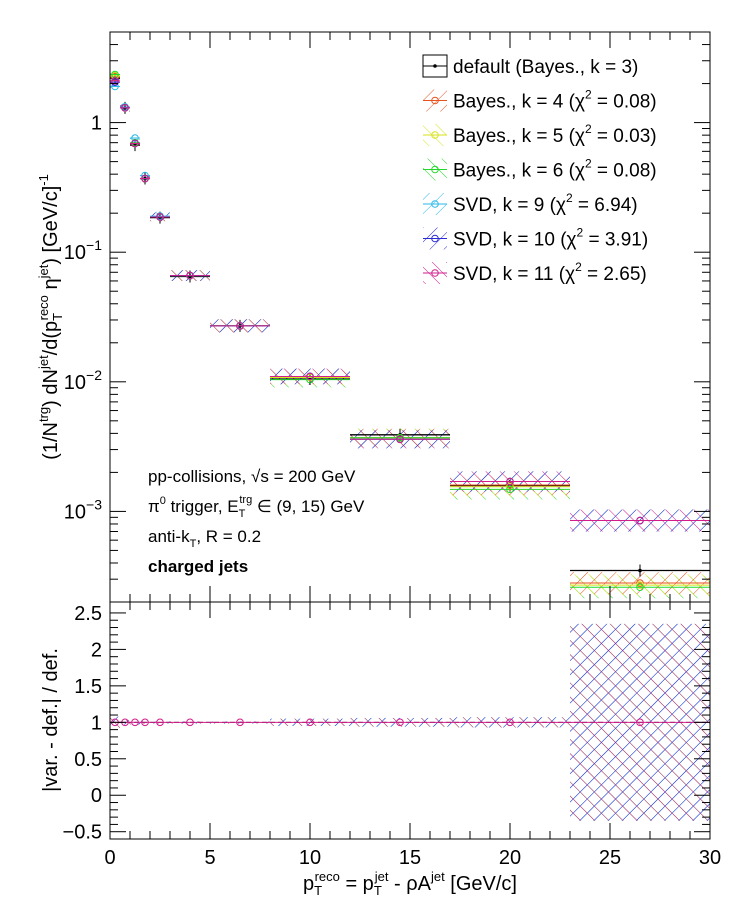  I want to click on legend-label-3: Bayes., k = 6 (χ2 = 0.08), so click(555, 169).